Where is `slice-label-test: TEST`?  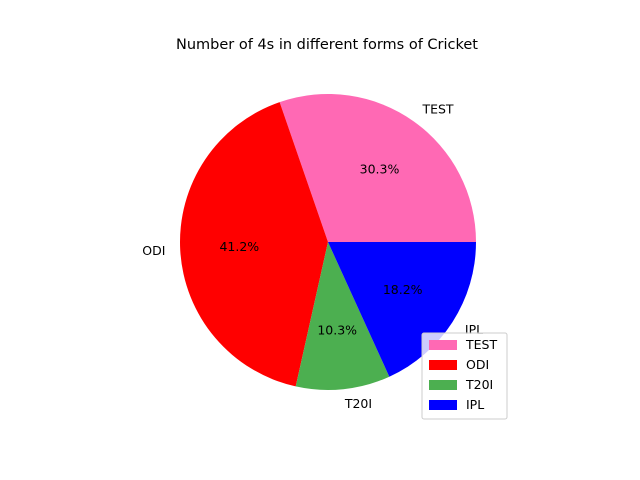
slice-label-test: TEST is located at coordinates (437, 108).